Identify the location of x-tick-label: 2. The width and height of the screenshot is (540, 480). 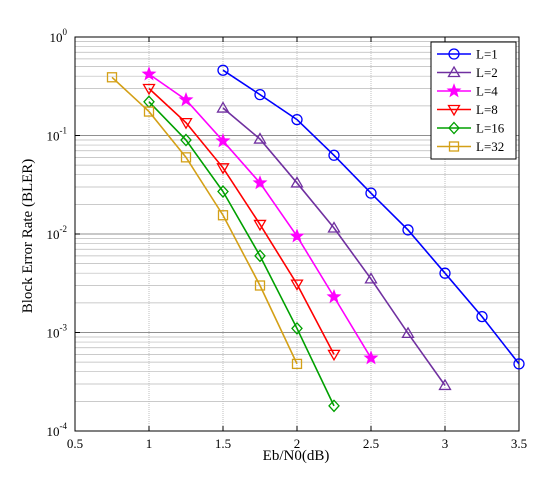
(297, 443).